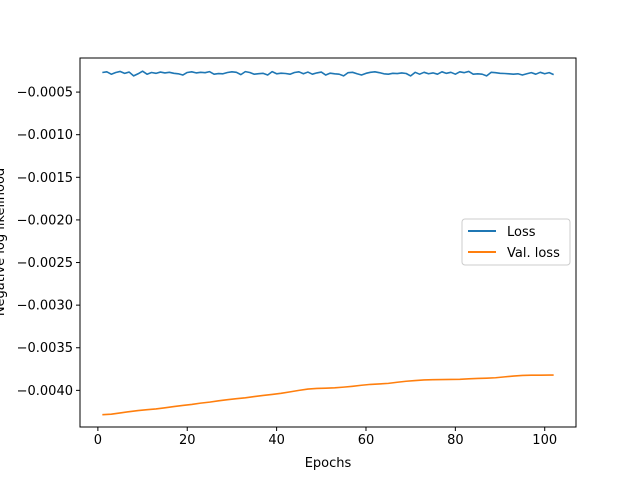  What do you see at coordinates (45, 263) in the screenshot?
I see `y-tick-label: −0.0025` at bounding box center [45, 263].